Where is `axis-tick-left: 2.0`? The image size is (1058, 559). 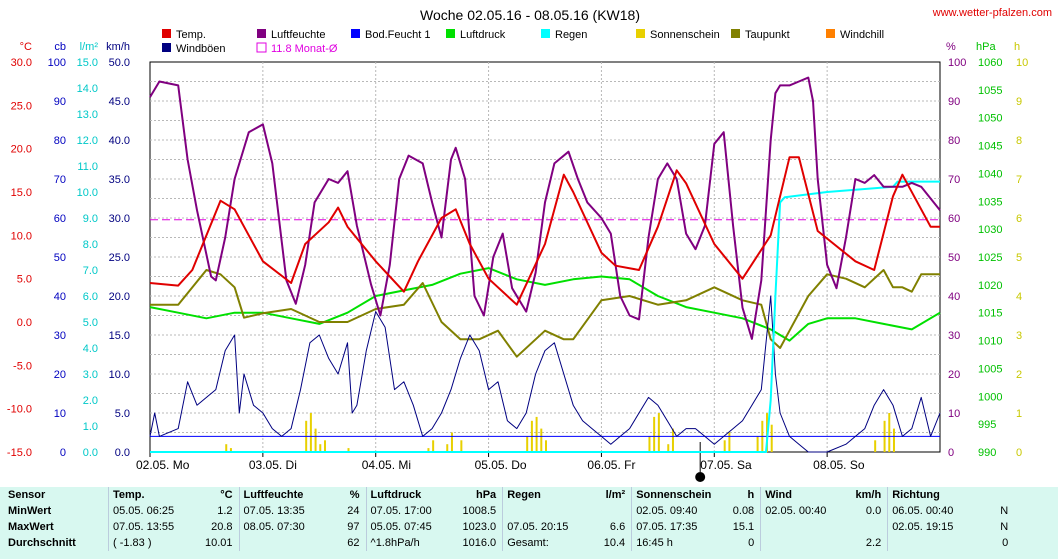 axis-tick-left: 2.0 is located at coordinates (90, 401).